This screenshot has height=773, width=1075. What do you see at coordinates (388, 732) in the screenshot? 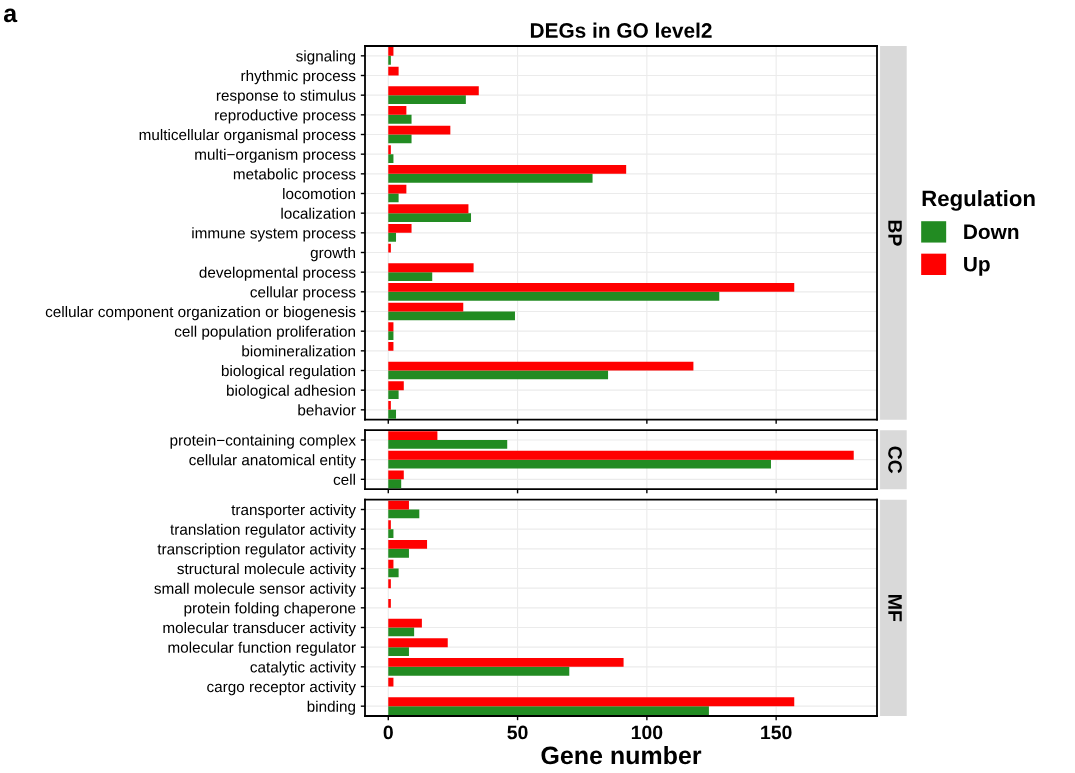
I see `x-tick-label: 0` at bounding box center [388, 732].